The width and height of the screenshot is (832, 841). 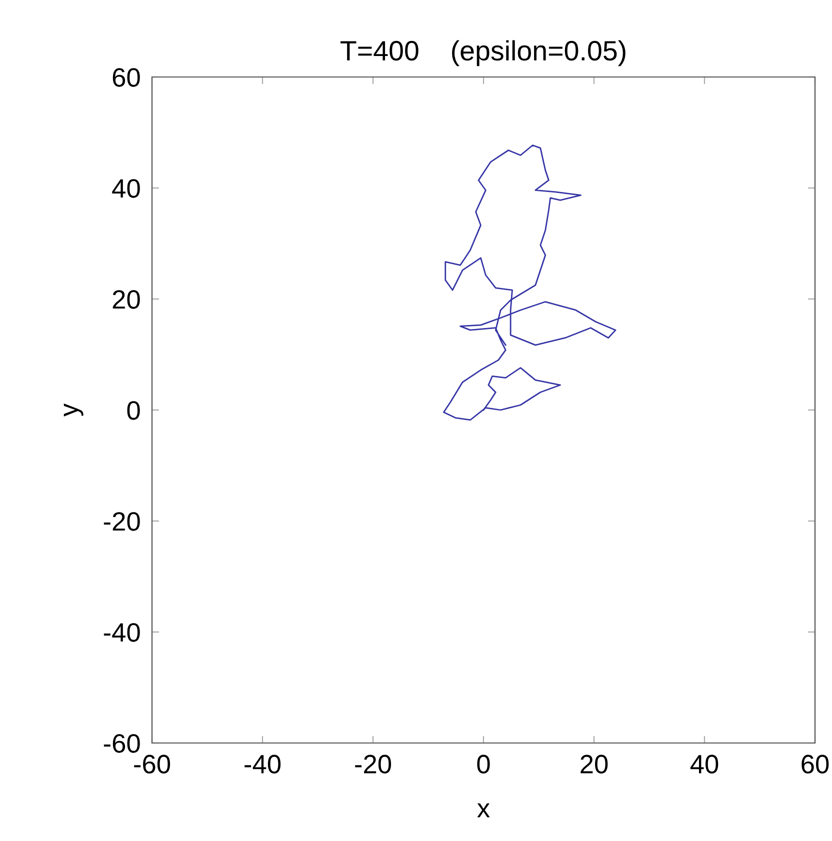 I want to click on x-tick-label: -20, so click(x=373, y=764).